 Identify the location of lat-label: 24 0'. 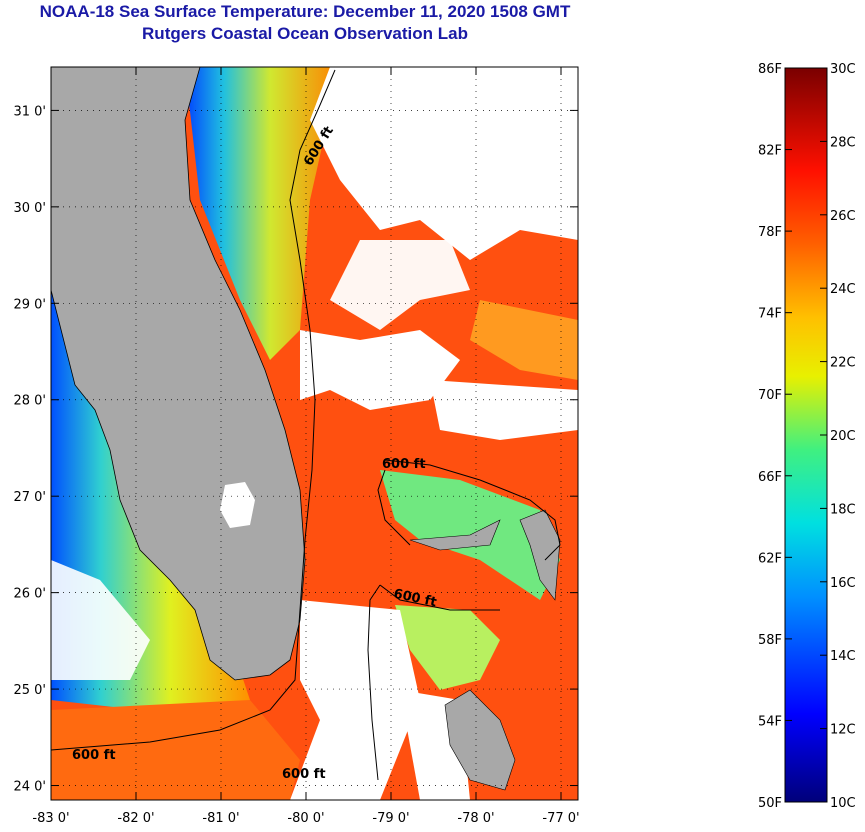
(29, 787).